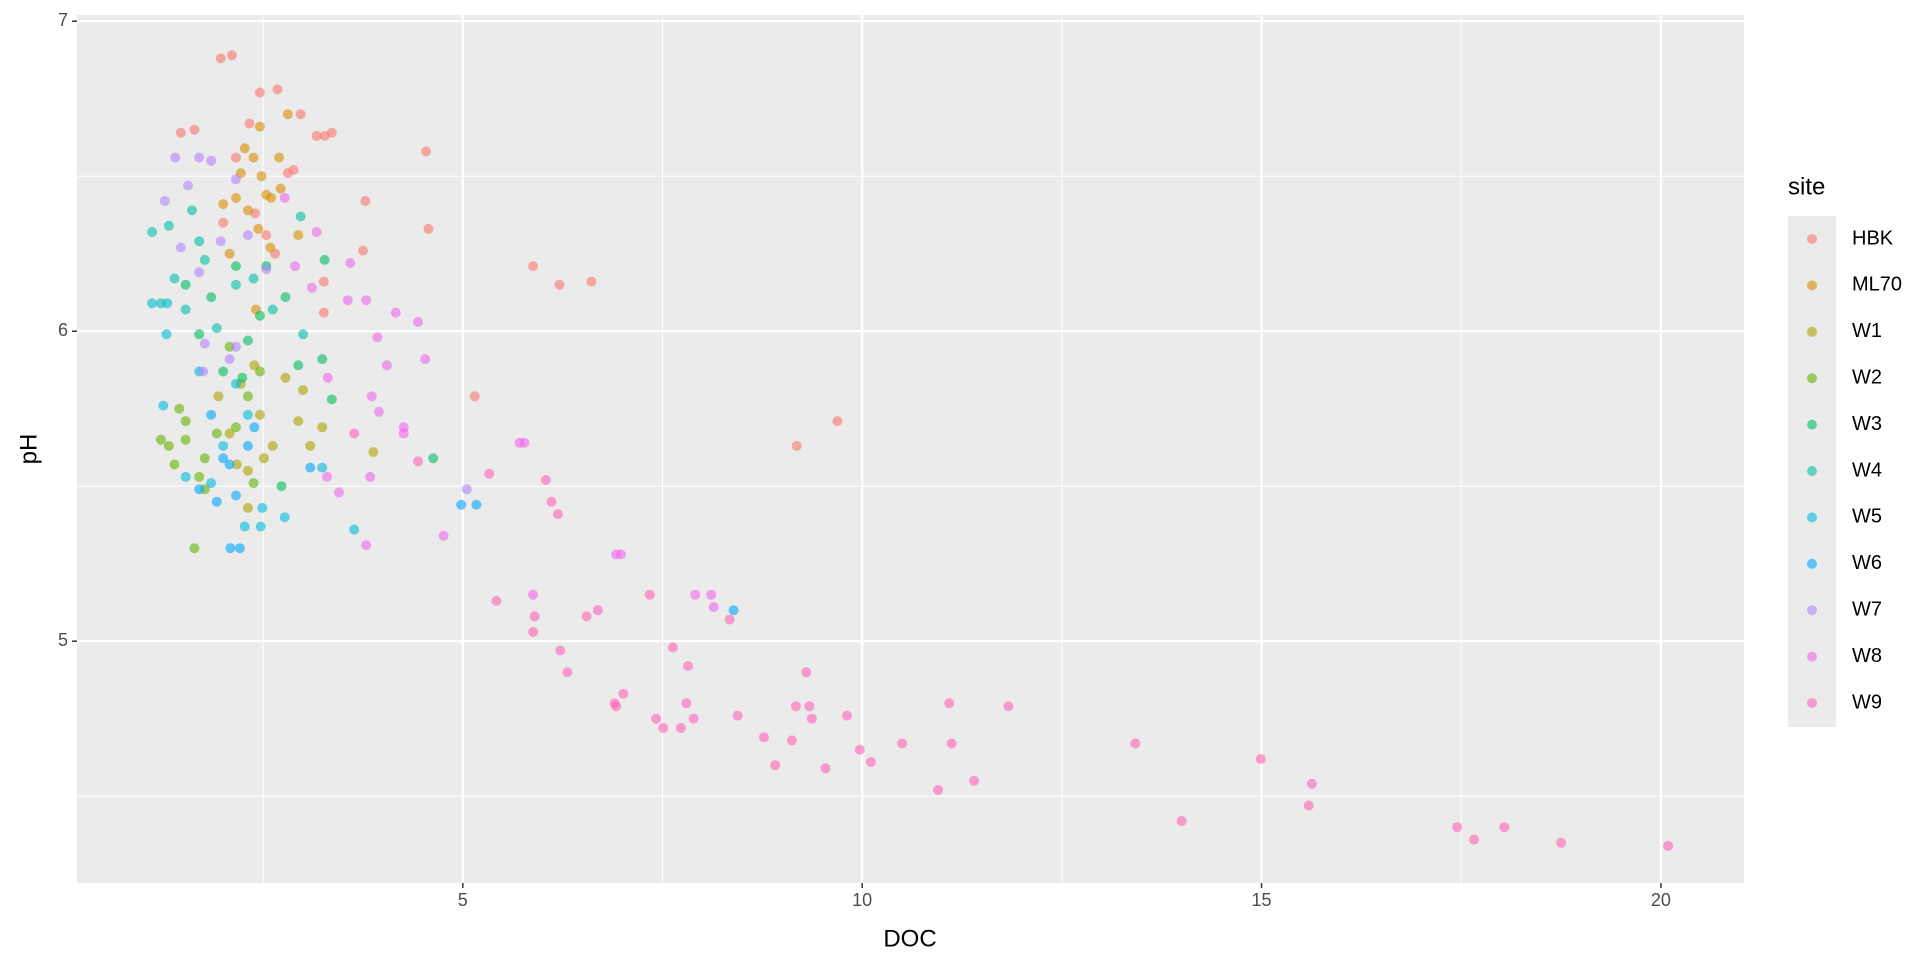 This screenshot has height=965, width=1920. Describe the element at coordinates (63, 330) in the screenshot. I see `y-tick-label: 6` at that location.